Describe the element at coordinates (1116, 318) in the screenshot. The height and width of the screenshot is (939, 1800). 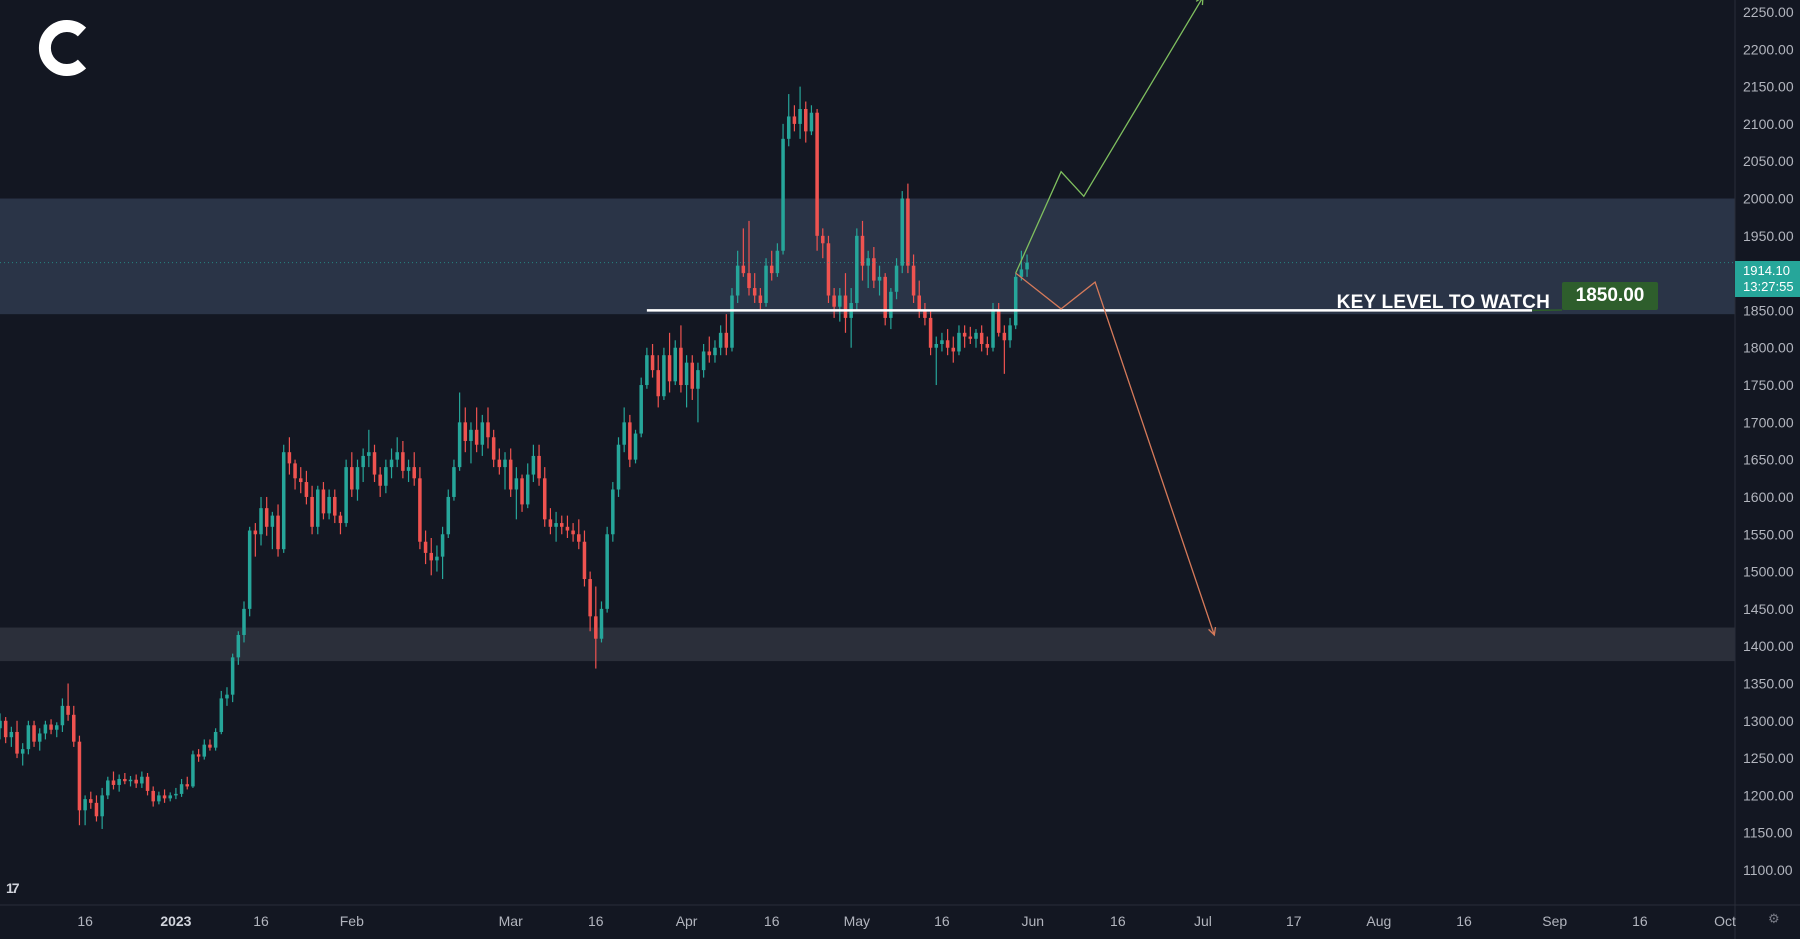
I see `scenario-paths` at that location.